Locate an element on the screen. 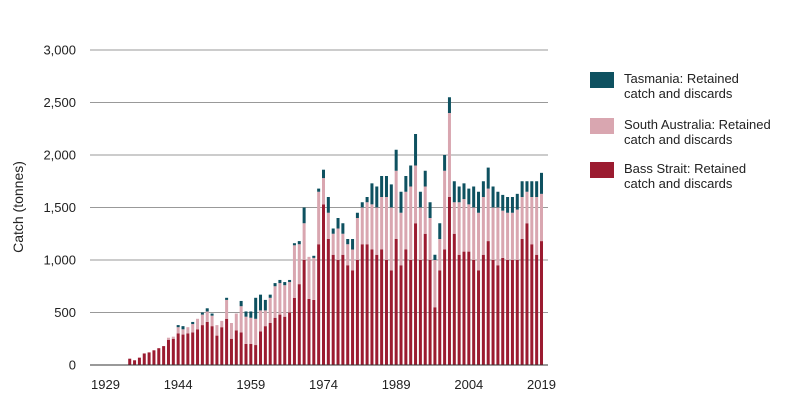 This screenshot has width=800, height=400. y-tick-labels: 0 500 1,000 1,500 2,000 2,500 3,000 is located at coordinates (59, 208).